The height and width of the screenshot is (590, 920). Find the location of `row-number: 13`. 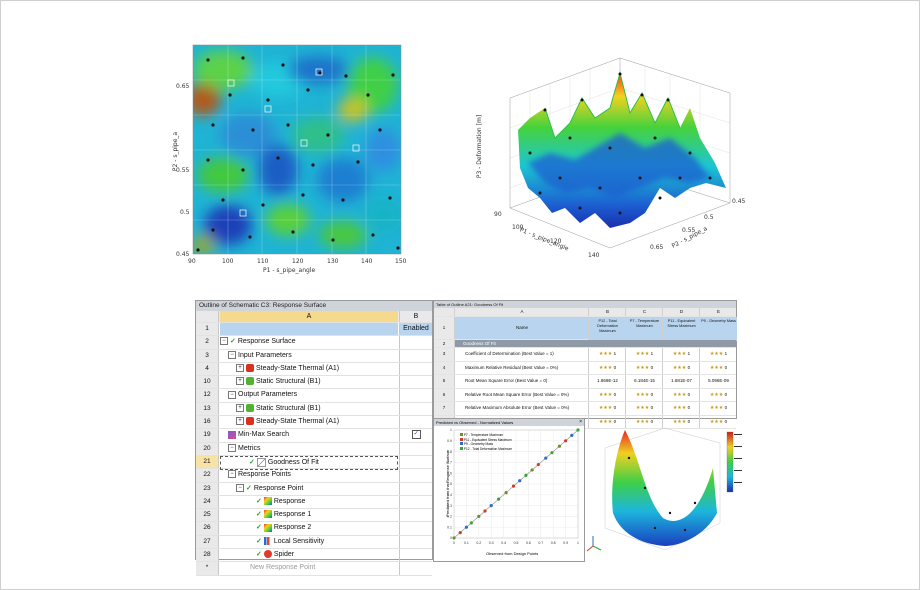

row-number: 13 is located at coordinates (207, 409).